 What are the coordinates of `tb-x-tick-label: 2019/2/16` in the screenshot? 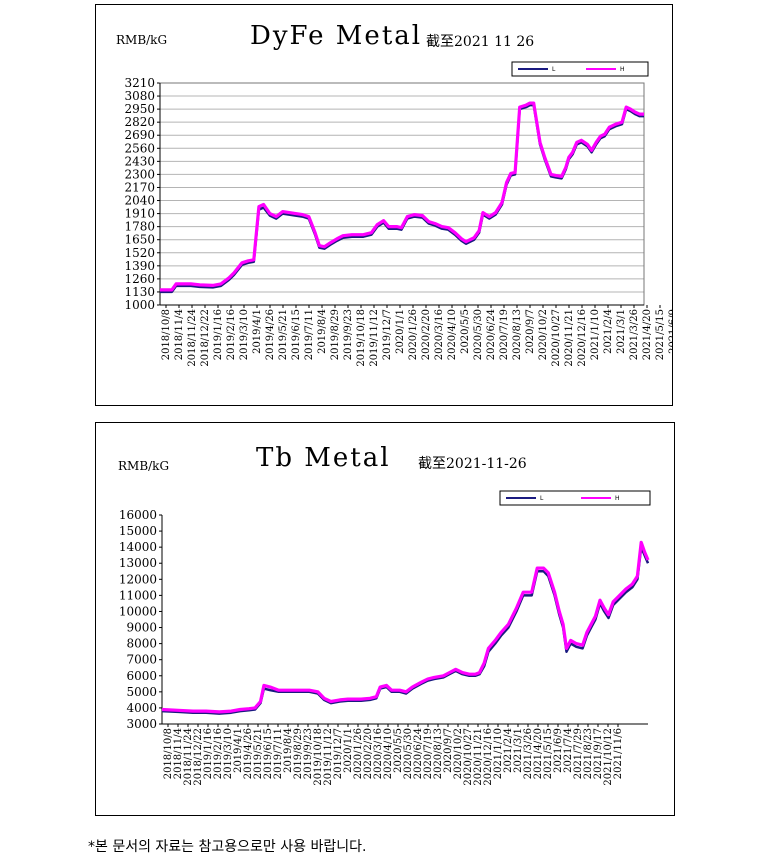 It's located at (218, 753).